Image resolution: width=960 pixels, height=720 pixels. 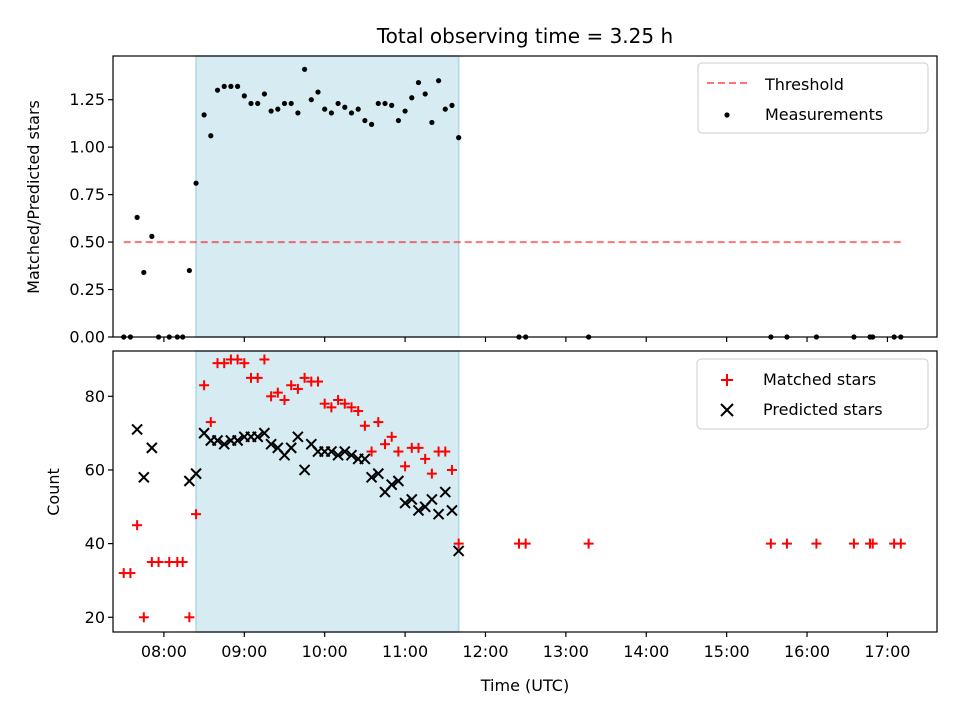 What do you see at coordinates (87, 242) in the screenshot?
I see `y-tick-label: 0.50` at bounding box center [87, 242].